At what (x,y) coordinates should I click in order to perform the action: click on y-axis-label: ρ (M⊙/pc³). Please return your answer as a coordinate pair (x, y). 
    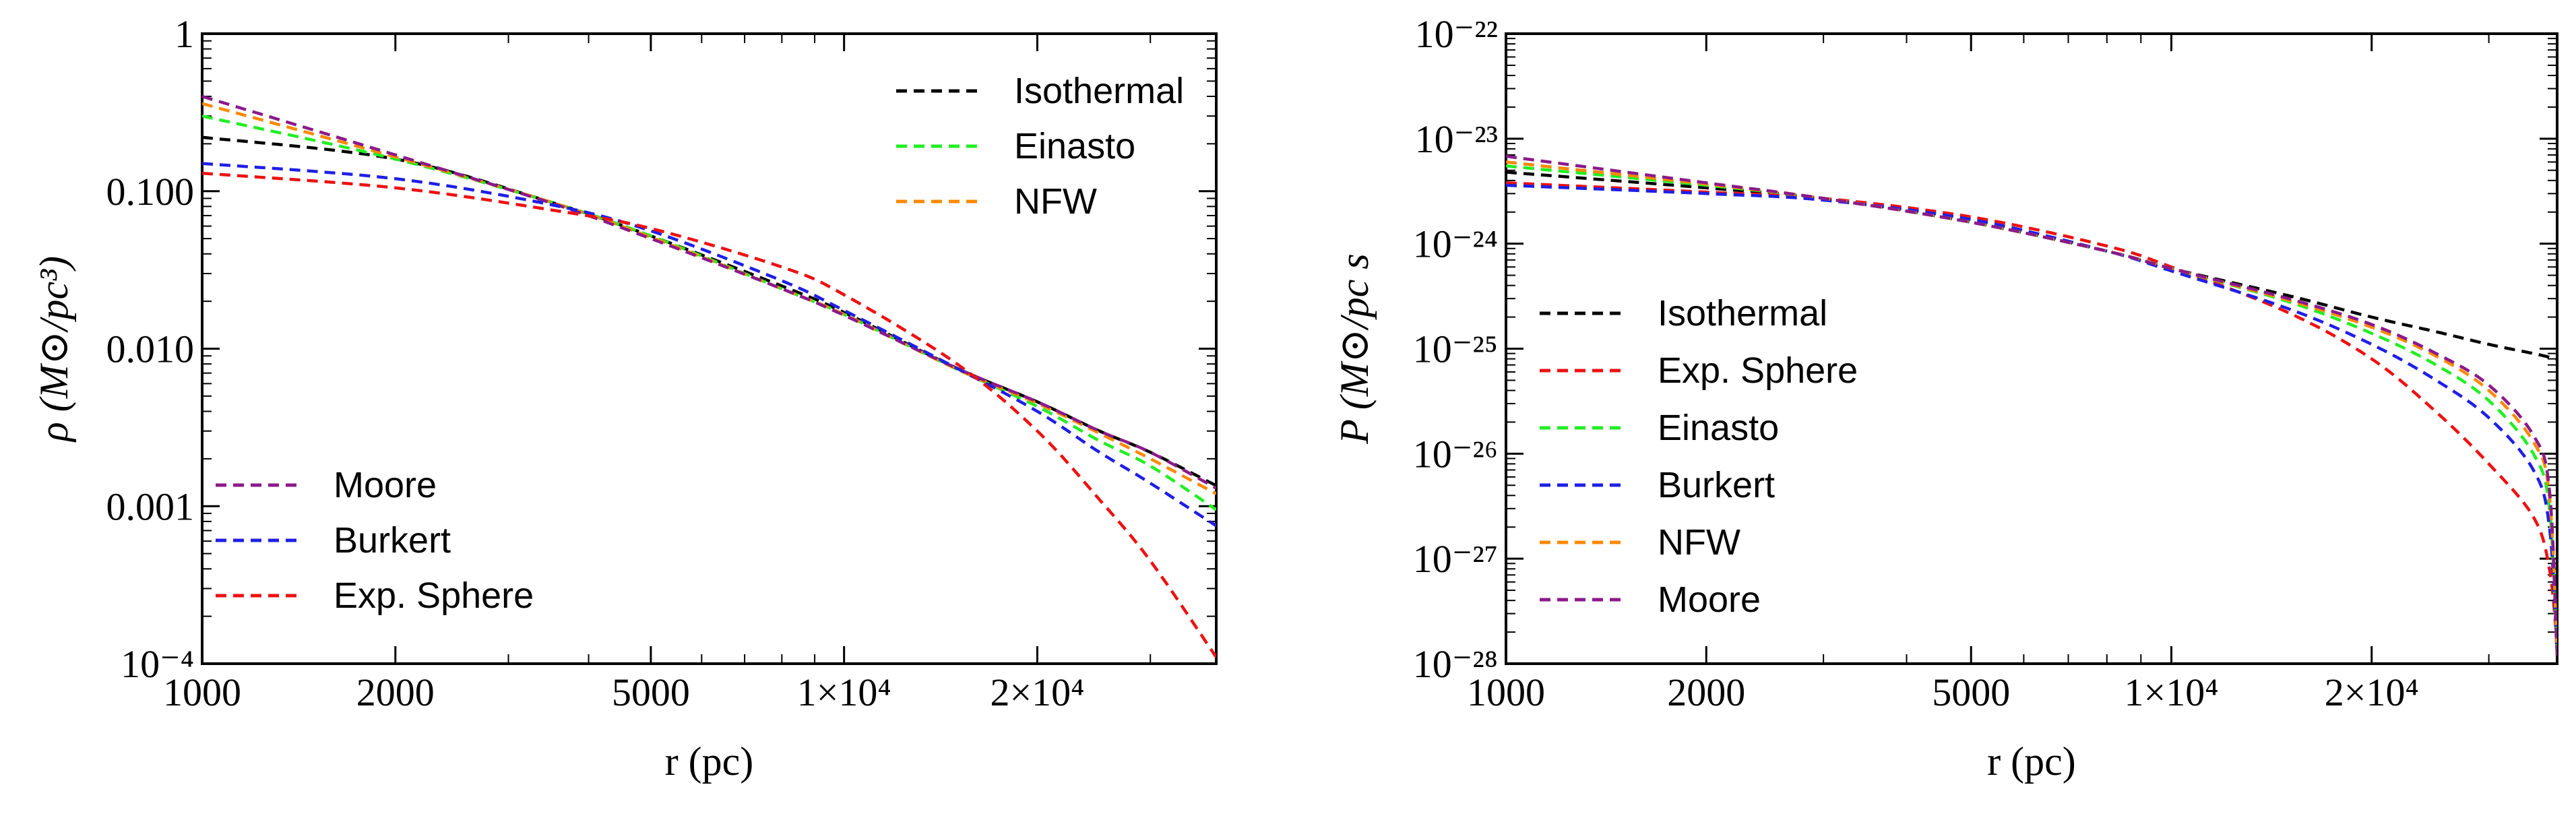
    Looking at the image, I should click on (54, 350).